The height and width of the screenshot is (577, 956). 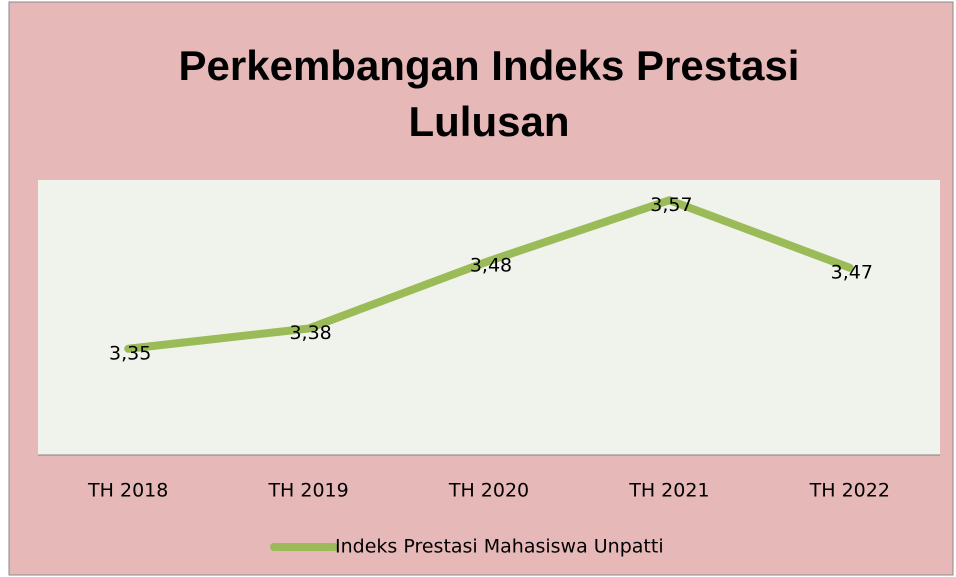 What do you see at coordinates (307, 491) in the screenshot?
I see `x-tick-label: TH 2019` at bounding box center [307, 491].